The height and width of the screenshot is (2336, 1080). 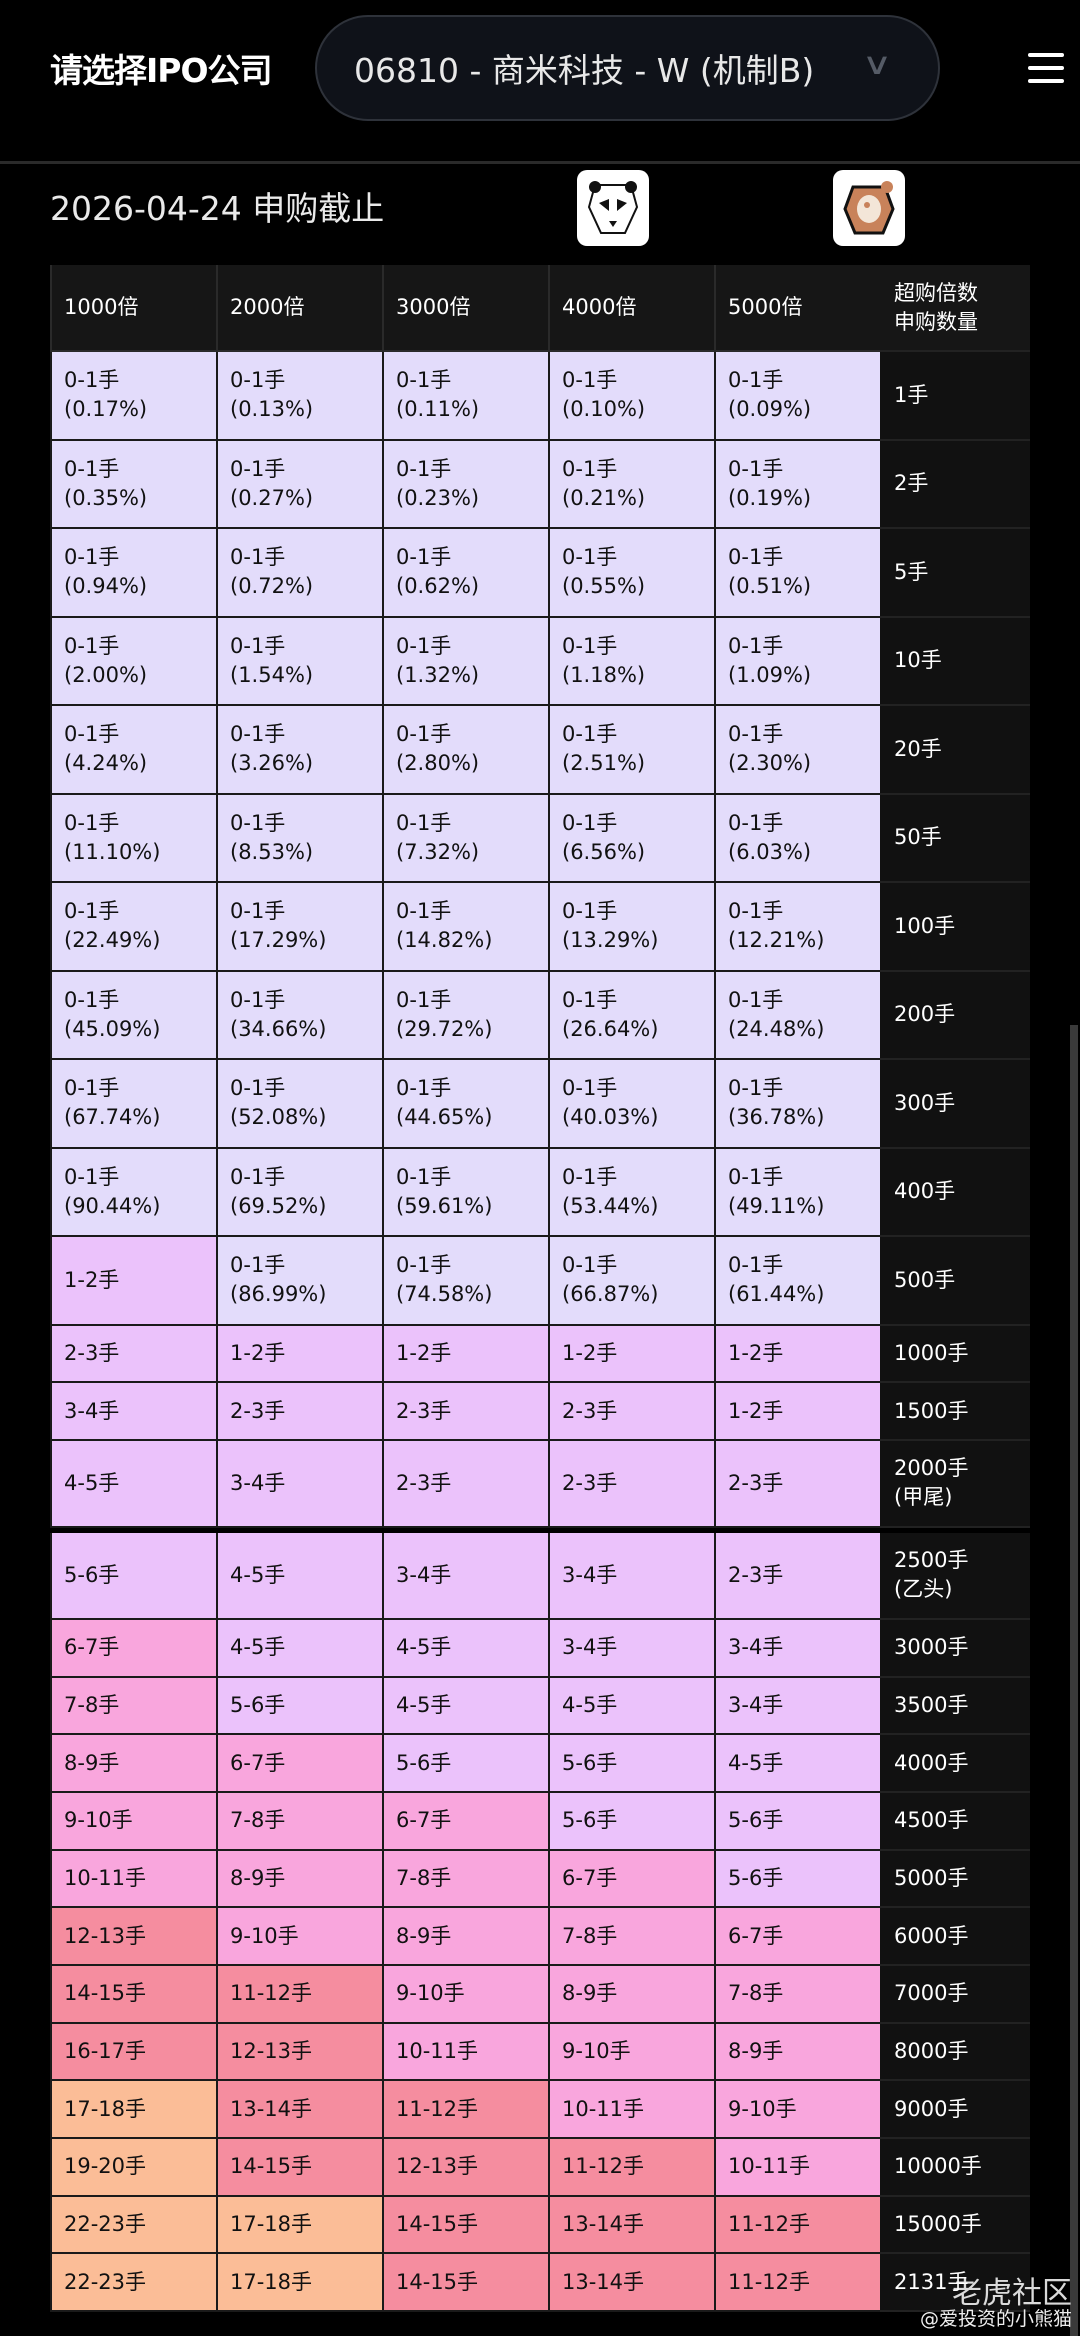 What do you see at coordinates (955, 1484) in the screenshot?
I see `subscription-quantity-label: 2000手(甲尾)` at bounding box center [955, 1484].